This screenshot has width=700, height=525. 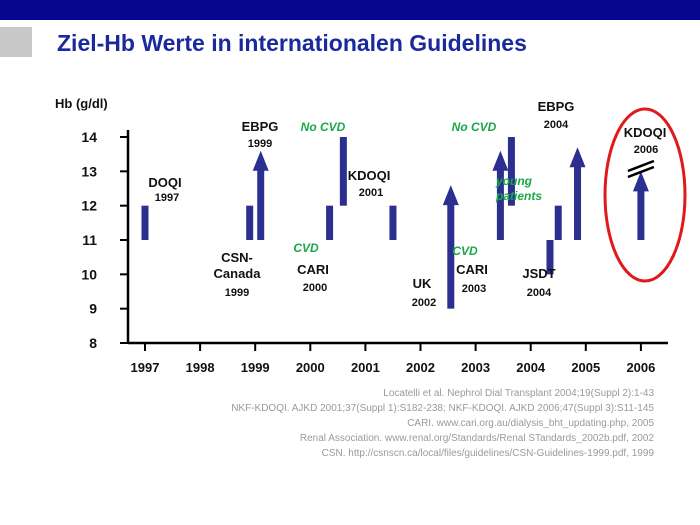 What do you see at coordinates (167, 198) in the screenshot?
I see `guideline-year: 1997` at bounding box center [167, 198].